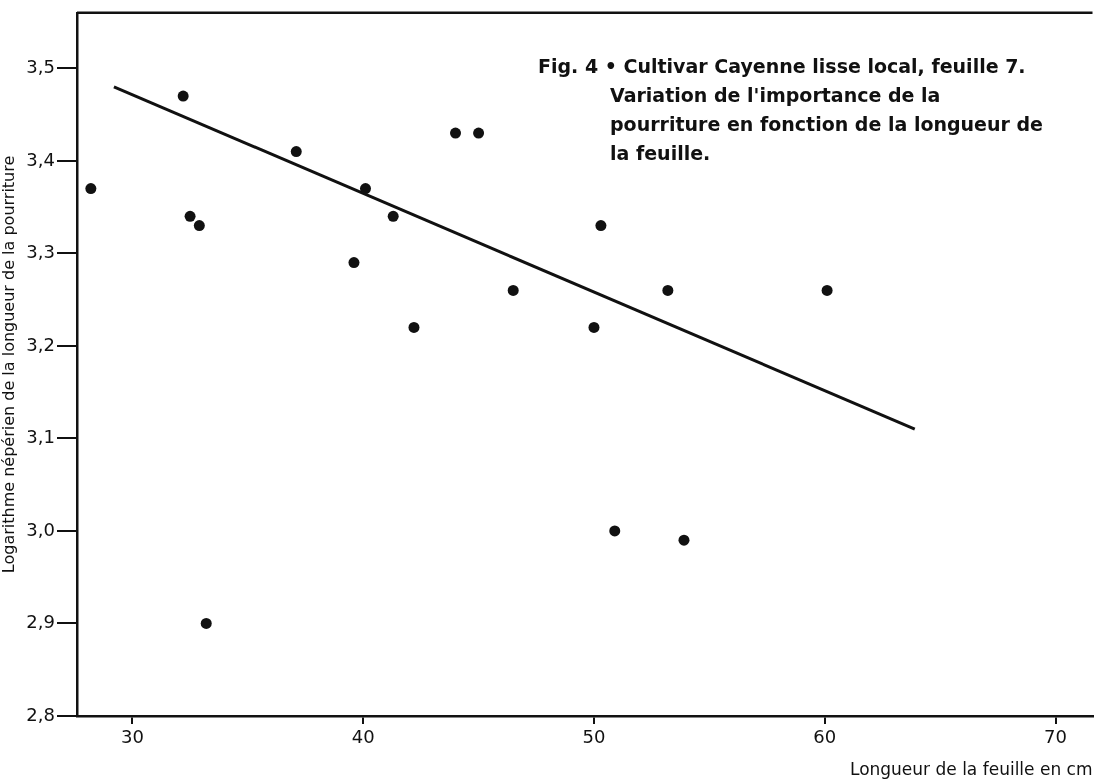  Describe the element at coordinates (363, 737) in the screenshot. I see `x-tick-label: 40` at that location.